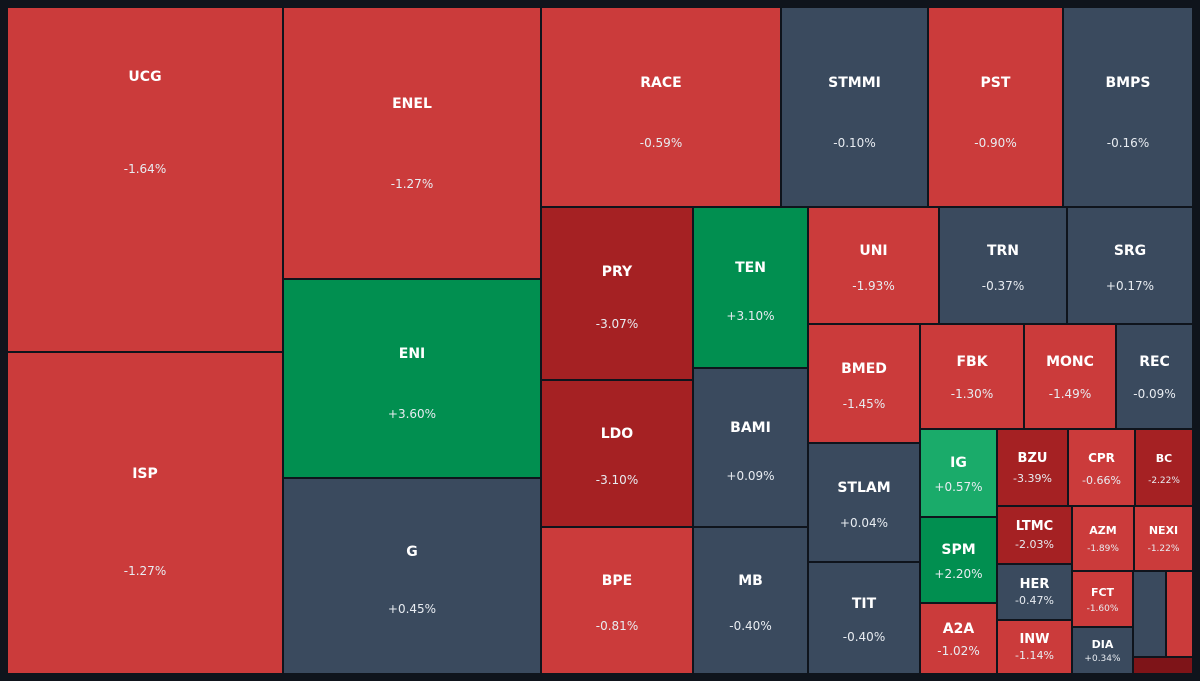 Image resolution: width=1200 pixels, height=681 pixels. I want to click on tile-bc: BC -2.22%, so click(1164, 467).